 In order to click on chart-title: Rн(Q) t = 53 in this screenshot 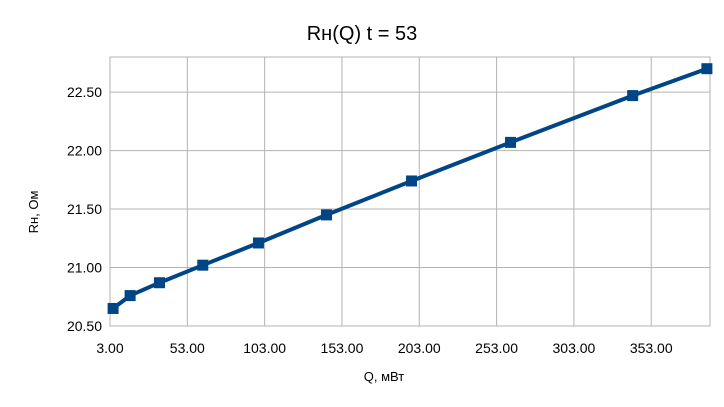, I will do `click(362, 34)`.